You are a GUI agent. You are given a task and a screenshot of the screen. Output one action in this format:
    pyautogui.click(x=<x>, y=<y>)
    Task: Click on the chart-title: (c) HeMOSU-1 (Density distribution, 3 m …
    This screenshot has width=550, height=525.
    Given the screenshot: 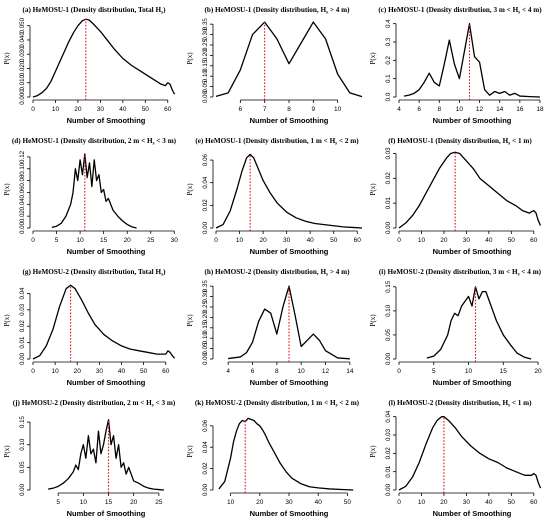 What is the action you would take?
    pyautogui.click(x=460, y=11)
    